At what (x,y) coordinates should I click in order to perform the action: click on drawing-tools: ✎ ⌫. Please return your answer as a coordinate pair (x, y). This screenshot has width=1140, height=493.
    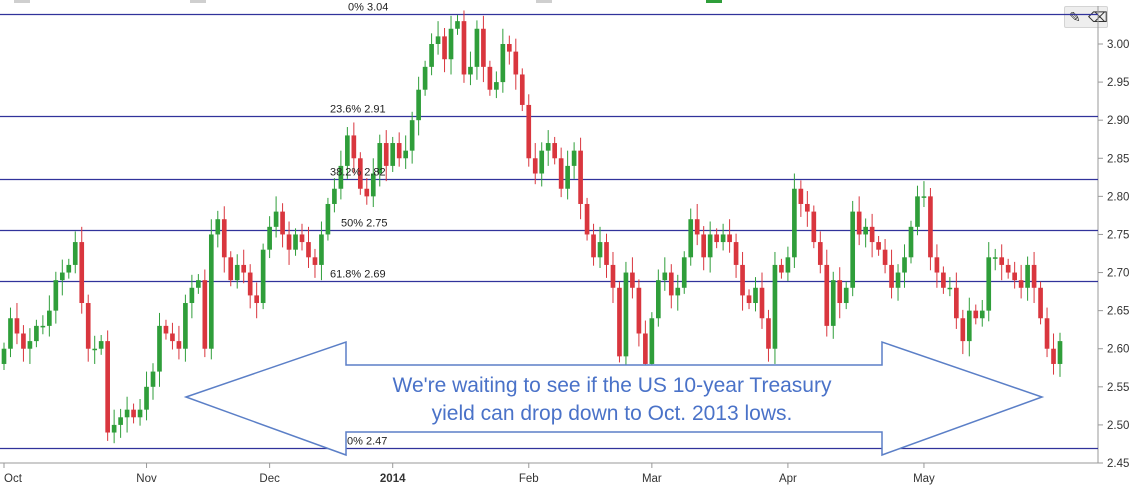
    Looking at the image, I should click on (1086, 17).